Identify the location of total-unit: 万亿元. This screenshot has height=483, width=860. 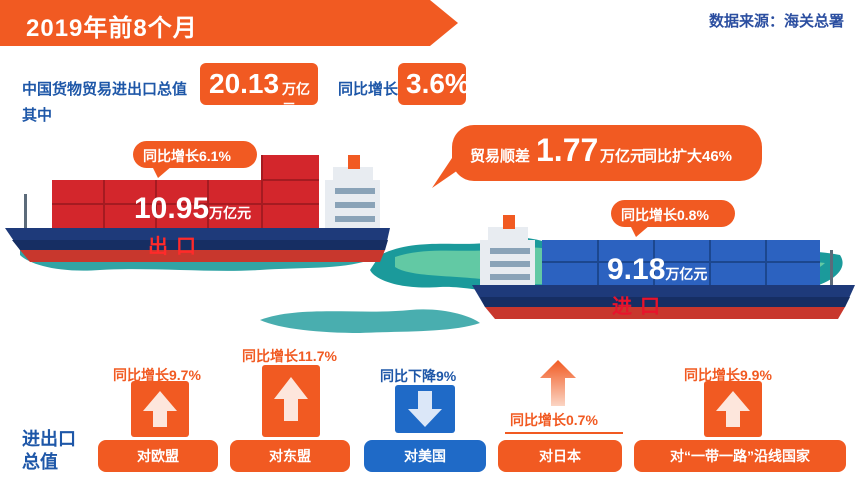
(296, 99).